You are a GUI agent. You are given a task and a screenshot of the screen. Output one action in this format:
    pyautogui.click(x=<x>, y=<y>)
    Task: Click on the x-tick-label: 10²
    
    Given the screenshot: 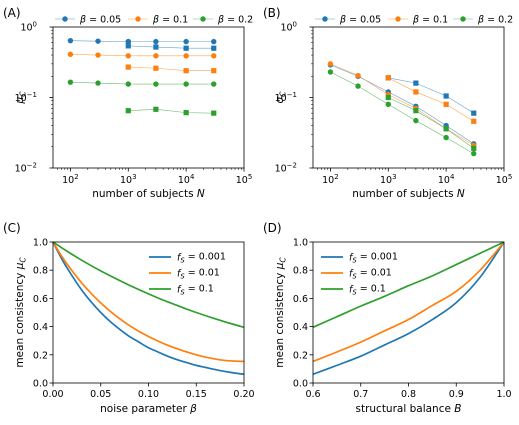 What is the action you would take?
    pyautogui.click(x=330, y=179)
    